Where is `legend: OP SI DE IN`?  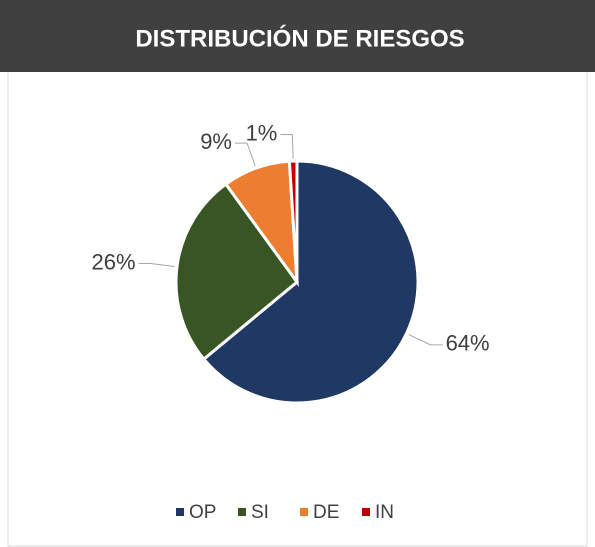 legend: OP SI DE IN is located at coordinates (285, 512).